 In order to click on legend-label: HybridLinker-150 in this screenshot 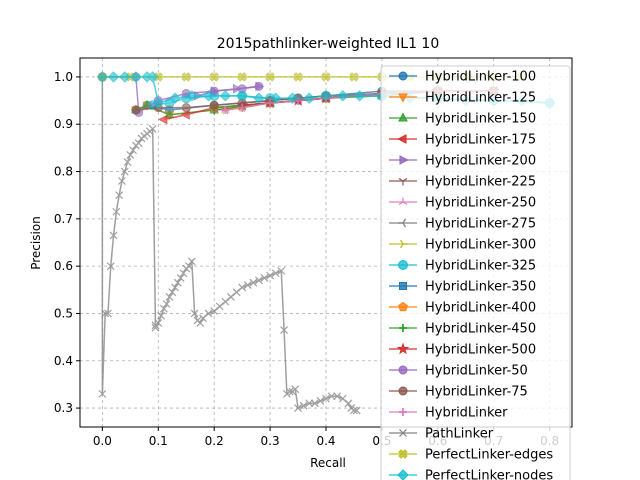, I will do `click(480, 119)`.